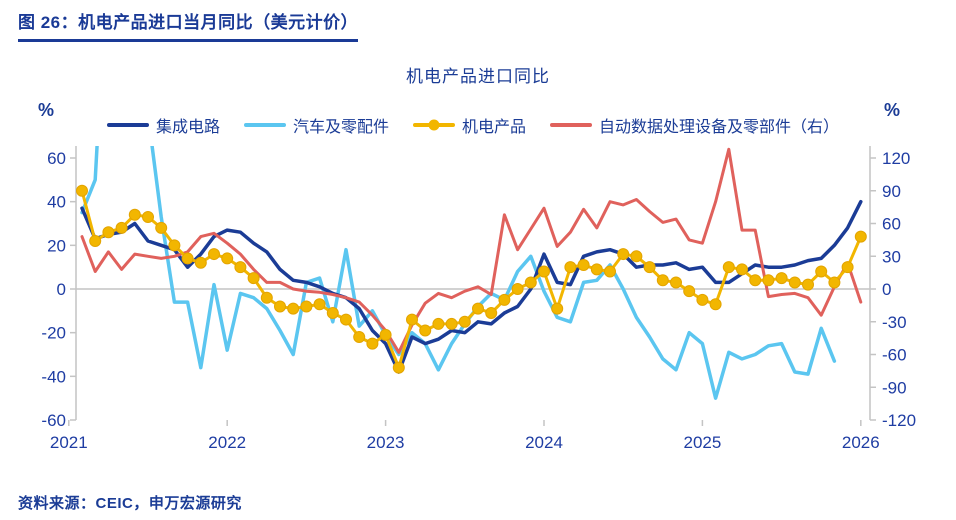  I want to click on legend-swatch-auto-and-parts, so click(264, 125).